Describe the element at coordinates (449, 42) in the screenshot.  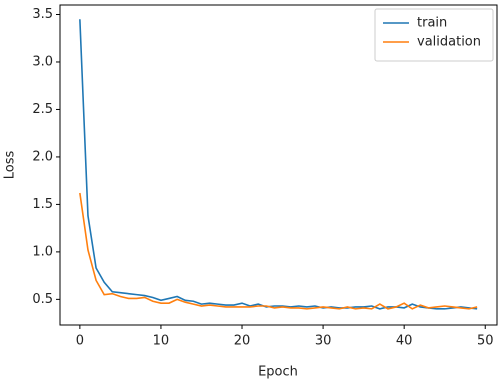
I see `legend-label: validation` at that location.